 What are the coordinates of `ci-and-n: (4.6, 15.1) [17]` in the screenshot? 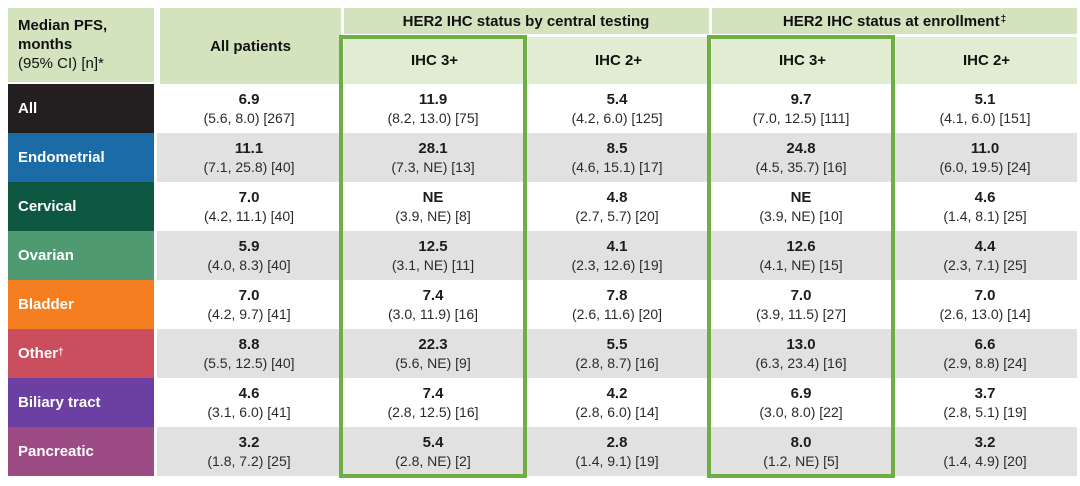 It's located at (617, 166).